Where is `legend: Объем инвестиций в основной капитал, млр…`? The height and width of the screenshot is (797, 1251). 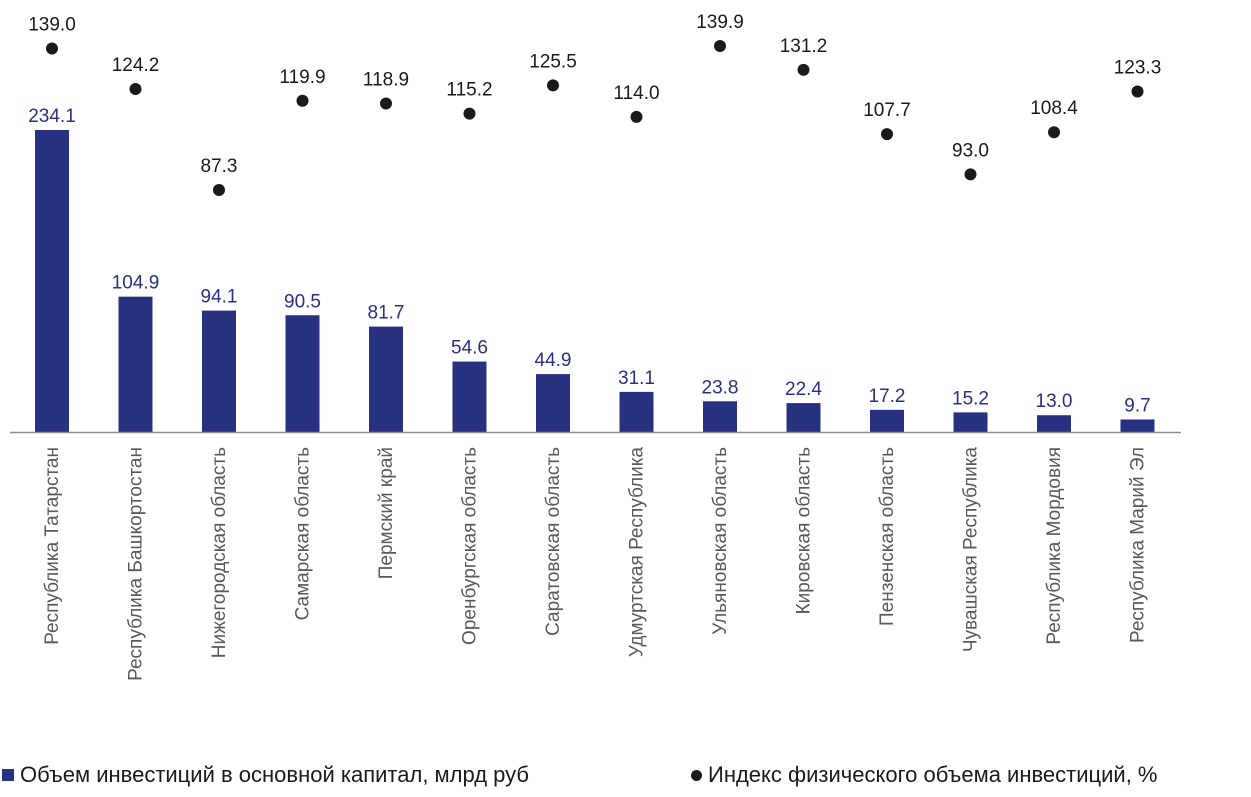
legend: Объем инвестиций в основной капитал, млр… is located at coordinates (625, 779).